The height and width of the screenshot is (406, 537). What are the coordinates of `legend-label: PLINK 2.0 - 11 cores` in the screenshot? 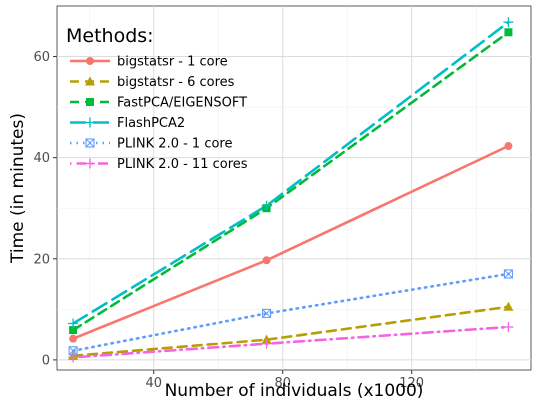 It's located at (182, 164).